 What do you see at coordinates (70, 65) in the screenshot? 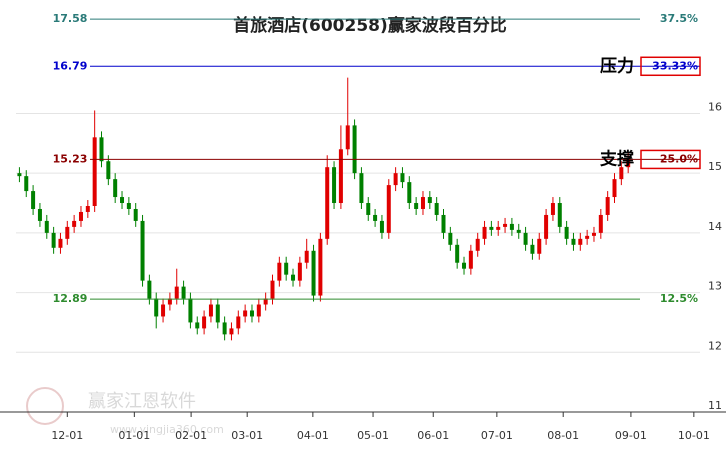
I see `level-value: 16.79` at bounding box center [70, 65].